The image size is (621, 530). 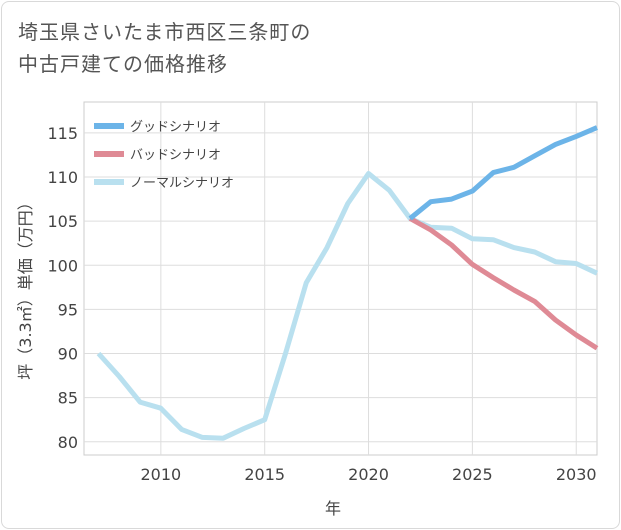 I want to click on y-tick-label: 105, so click(x=62, y=221).